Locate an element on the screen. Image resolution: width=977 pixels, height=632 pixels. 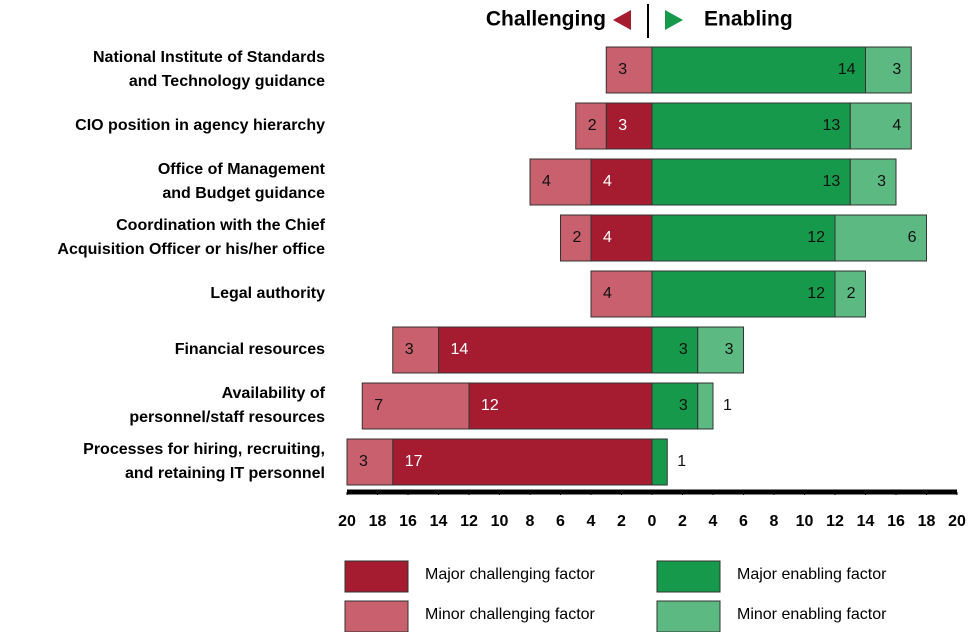
category-label: Coordination with the Chief is located at coordinates (221, 225).